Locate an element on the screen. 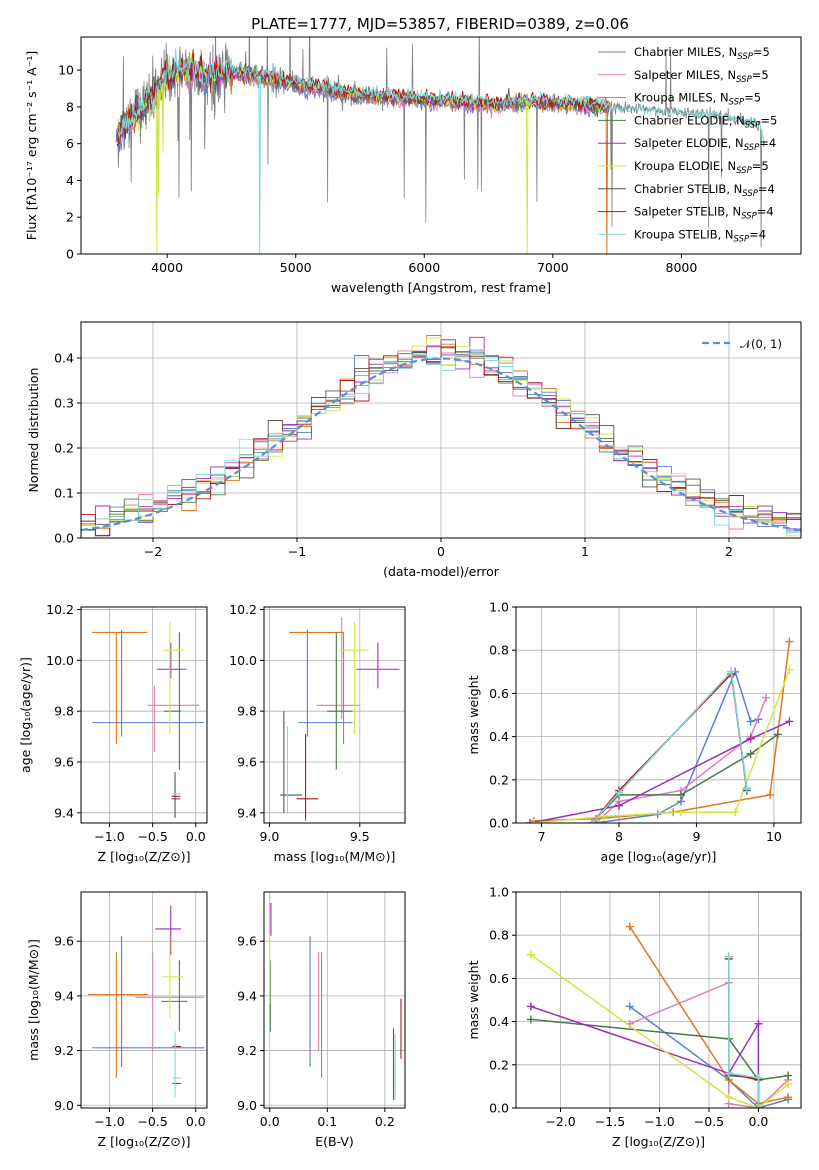 This screenshot has width=819, height=1170. weight-line-salpeter-stelib is located at coordinates (669, 747).